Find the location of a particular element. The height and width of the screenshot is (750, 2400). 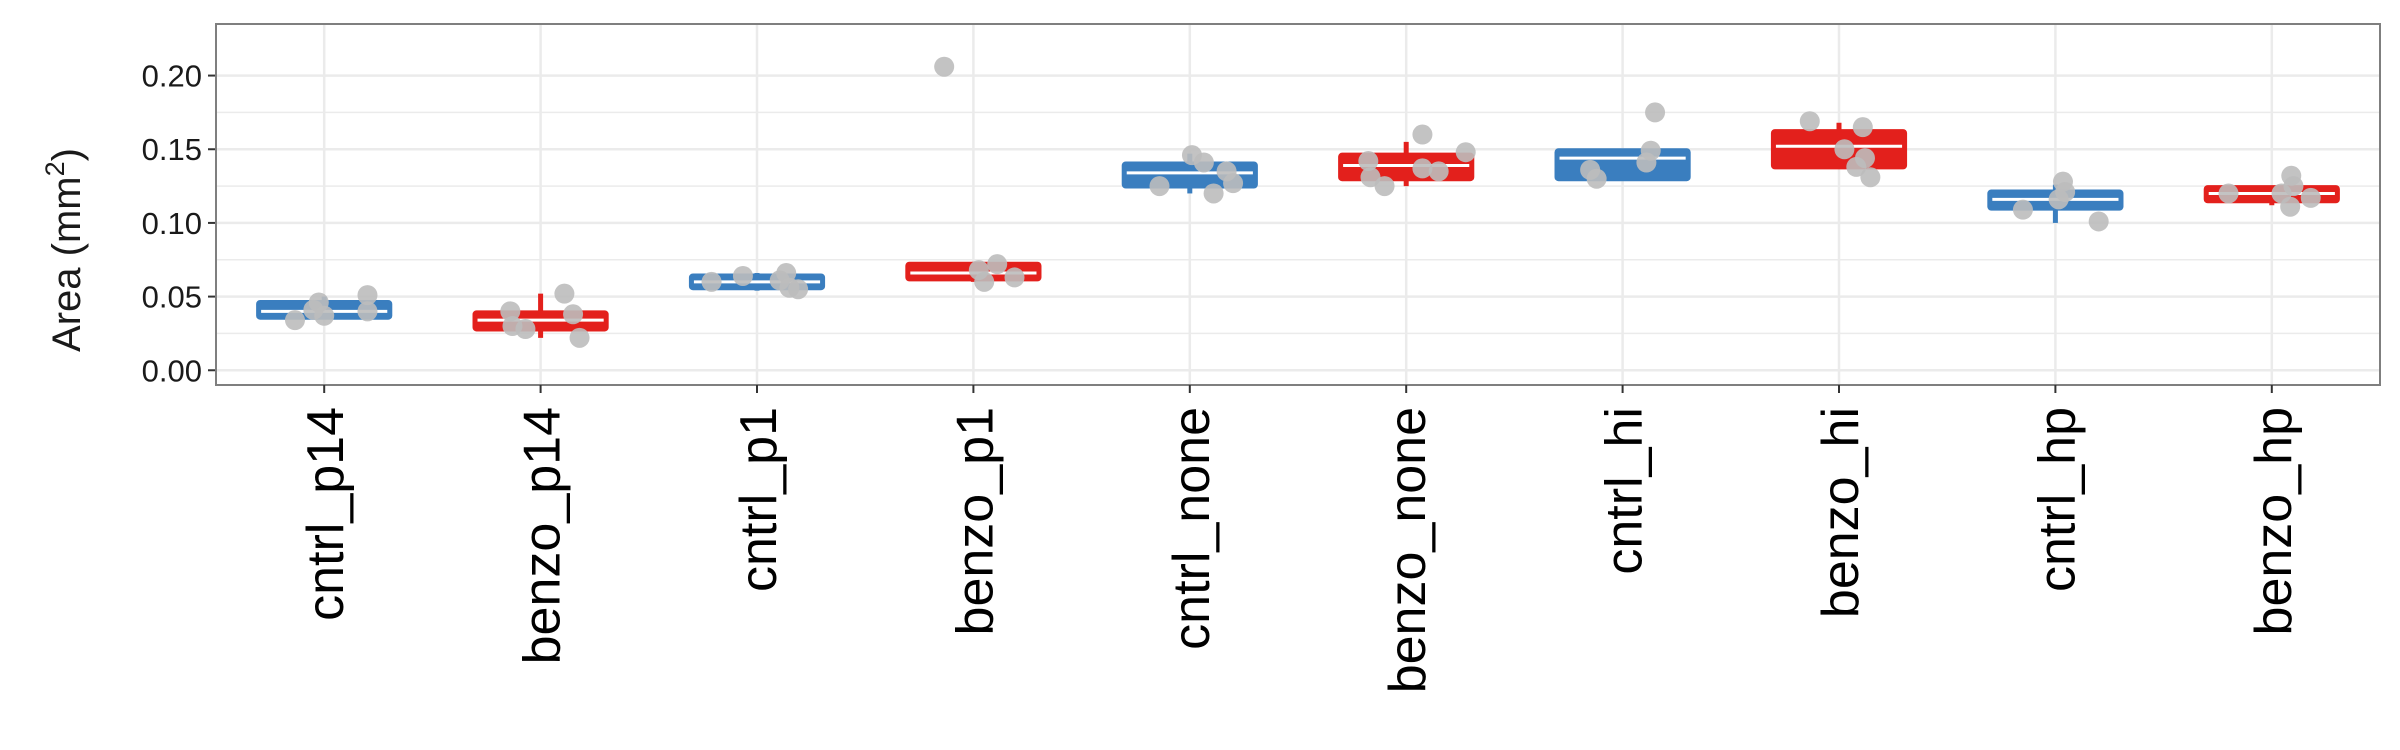

x-tick-label: cntrl_hi is located at coordinates (1625, 491).